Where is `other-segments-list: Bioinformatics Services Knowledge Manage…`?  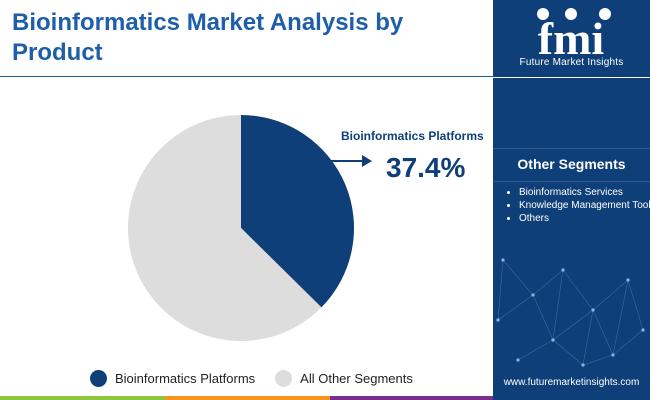
other-segments-list: Bioinformatics Services Knowledge Manage… is located at coordinates (577, 205).